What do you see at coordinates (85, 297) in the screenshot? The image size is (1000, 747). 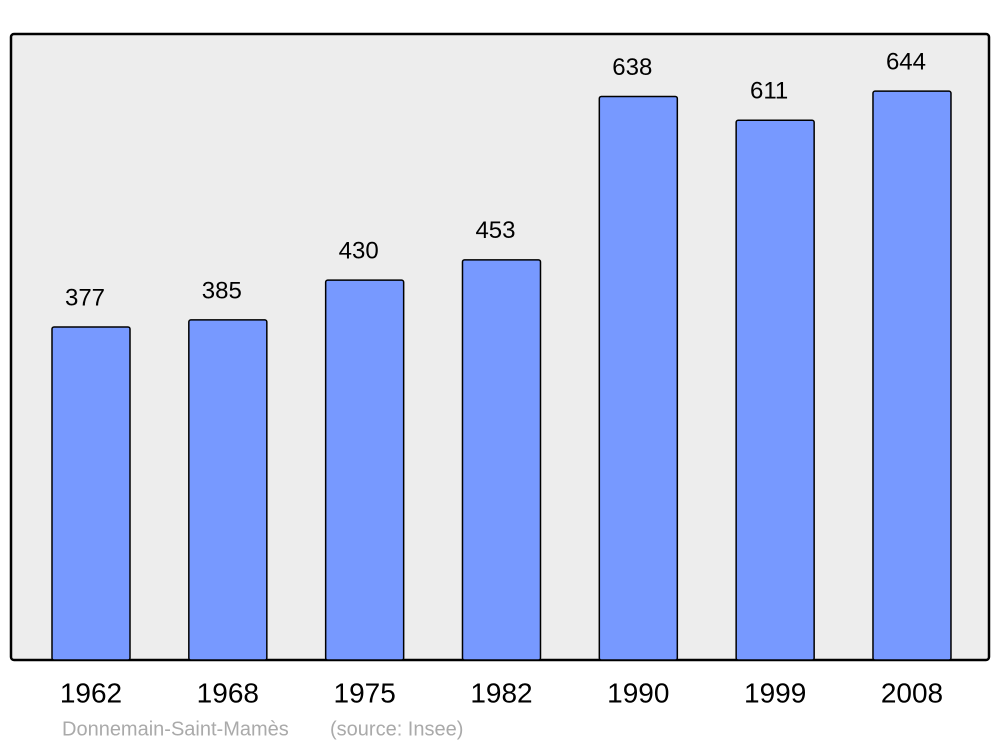 I see `value-label: 377` at bounding box center [85, 297].